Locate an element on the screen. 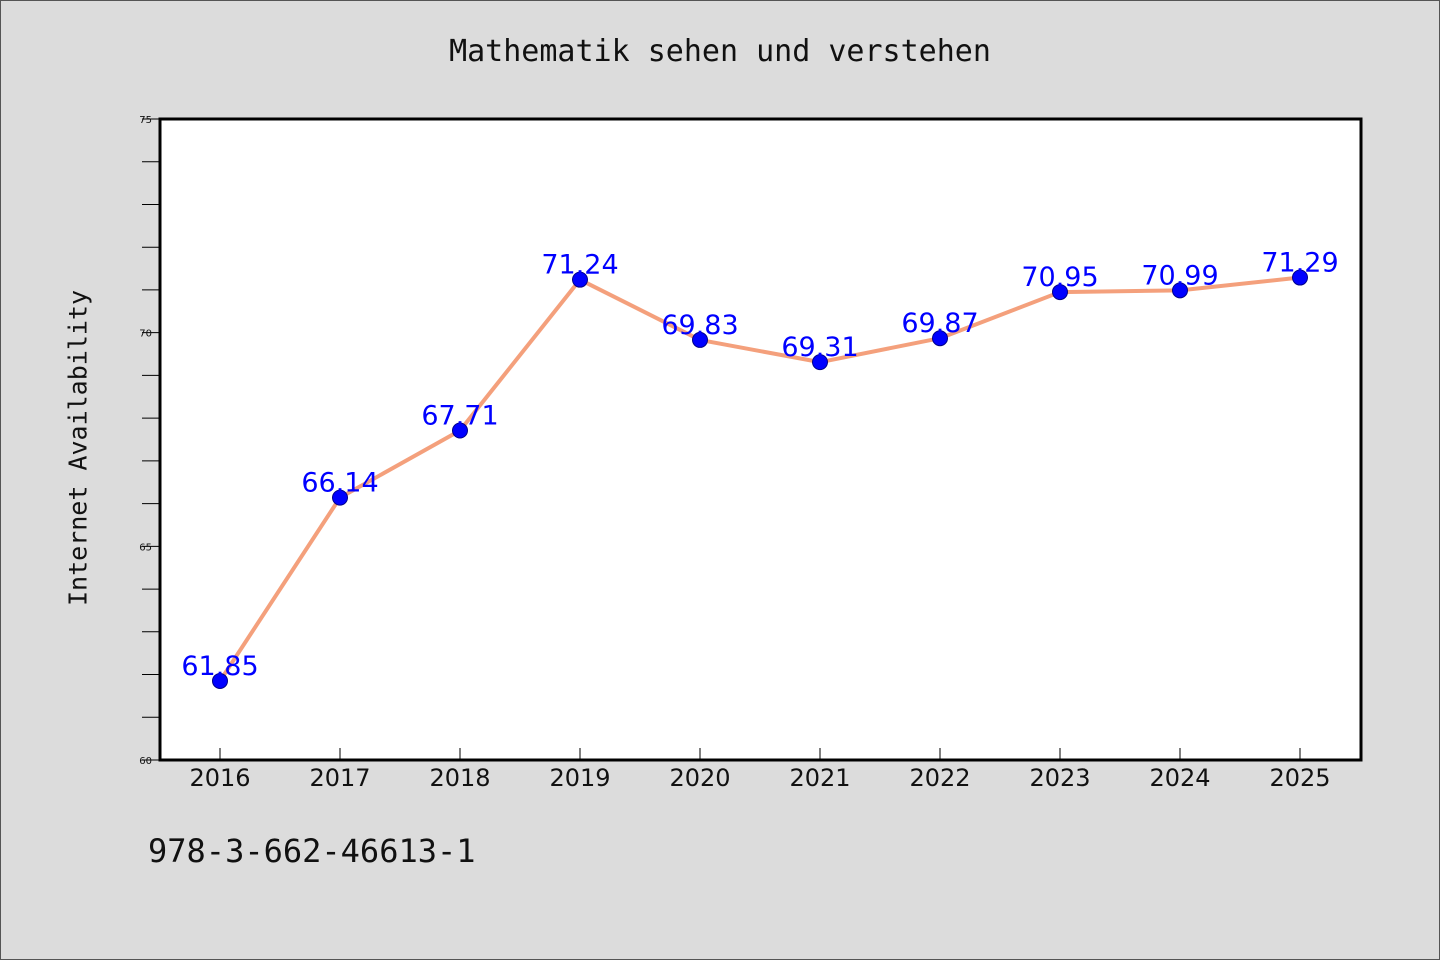 Image resolution: width=1440 pixels, height=960 pixels. x-tick-label: 2021 is located at coordinates (819, 778).